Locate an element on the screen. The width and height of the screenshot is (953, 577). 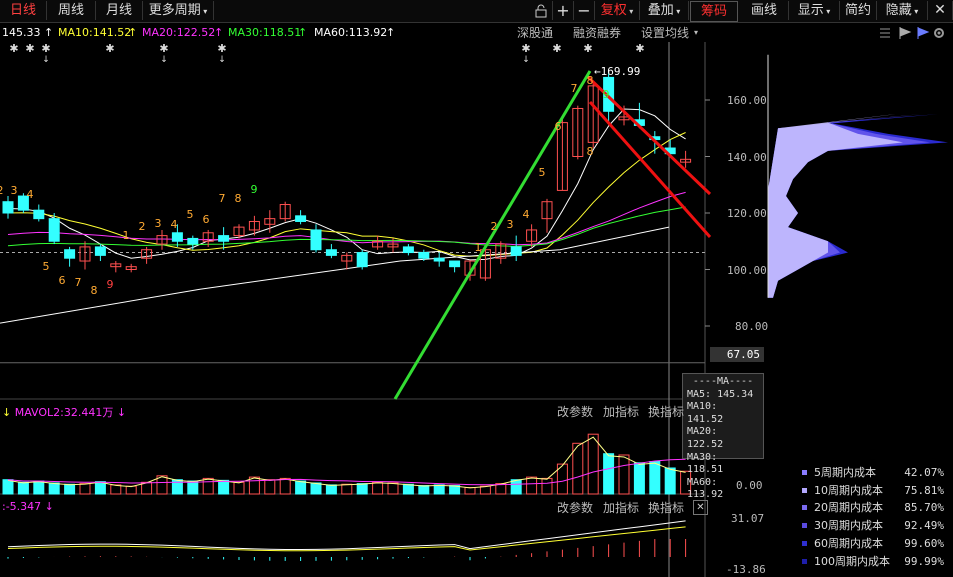
lock-icon is located at coordinates (541, 10).